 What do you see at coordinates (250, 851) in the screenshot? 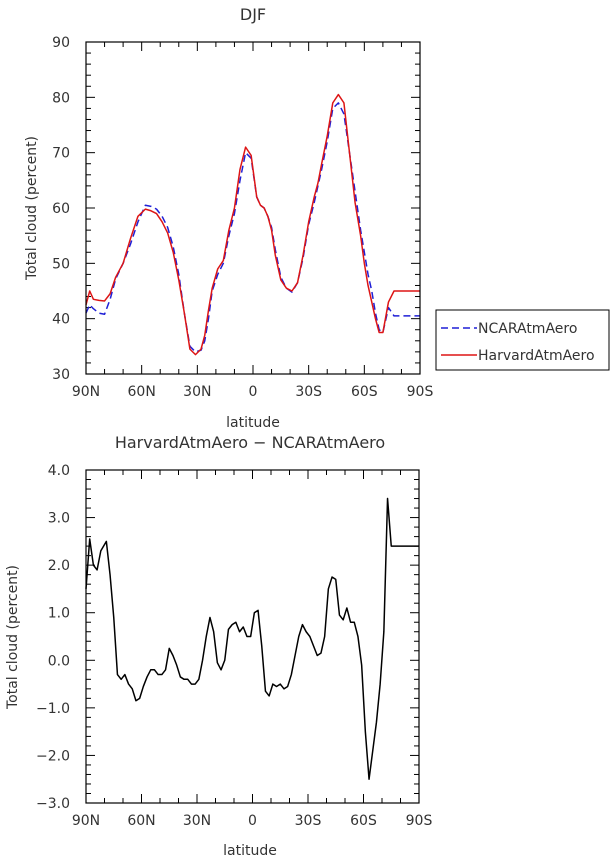
I see `chart-2-xlabel: latitude` at bounding box center [250, 851].